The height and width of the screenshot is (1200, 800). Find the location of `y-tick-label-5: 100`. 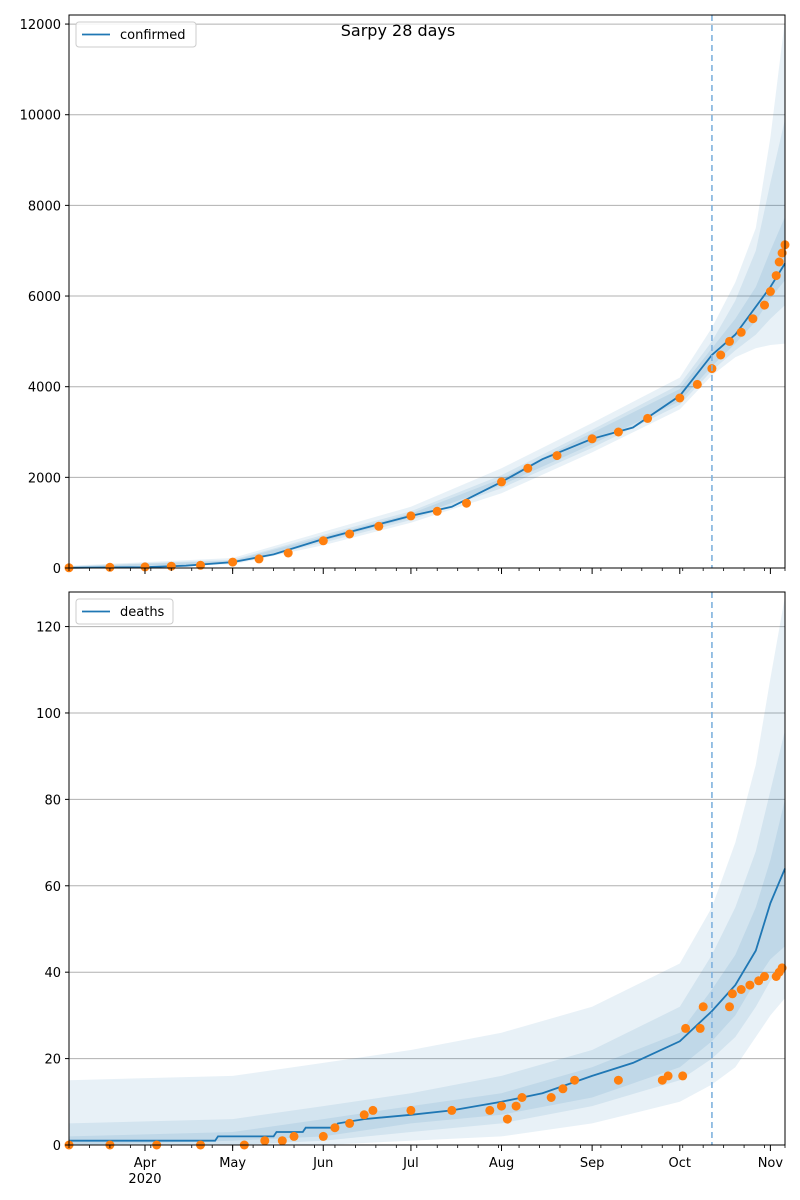

y-tick-label-5: 100 is located at coordinates (48, 714).